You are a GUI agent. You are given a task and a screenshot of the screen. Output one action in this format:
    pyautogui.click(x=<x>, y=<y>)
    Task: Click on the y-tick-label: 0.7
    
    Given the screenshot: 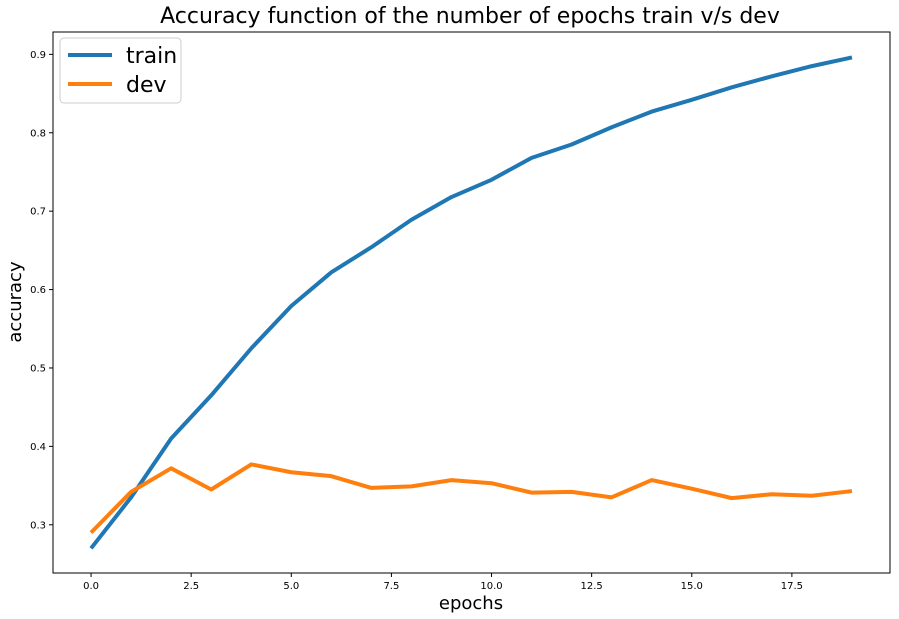 What is the action you would take?
    pyautogui.click(x=38, y=212)
    